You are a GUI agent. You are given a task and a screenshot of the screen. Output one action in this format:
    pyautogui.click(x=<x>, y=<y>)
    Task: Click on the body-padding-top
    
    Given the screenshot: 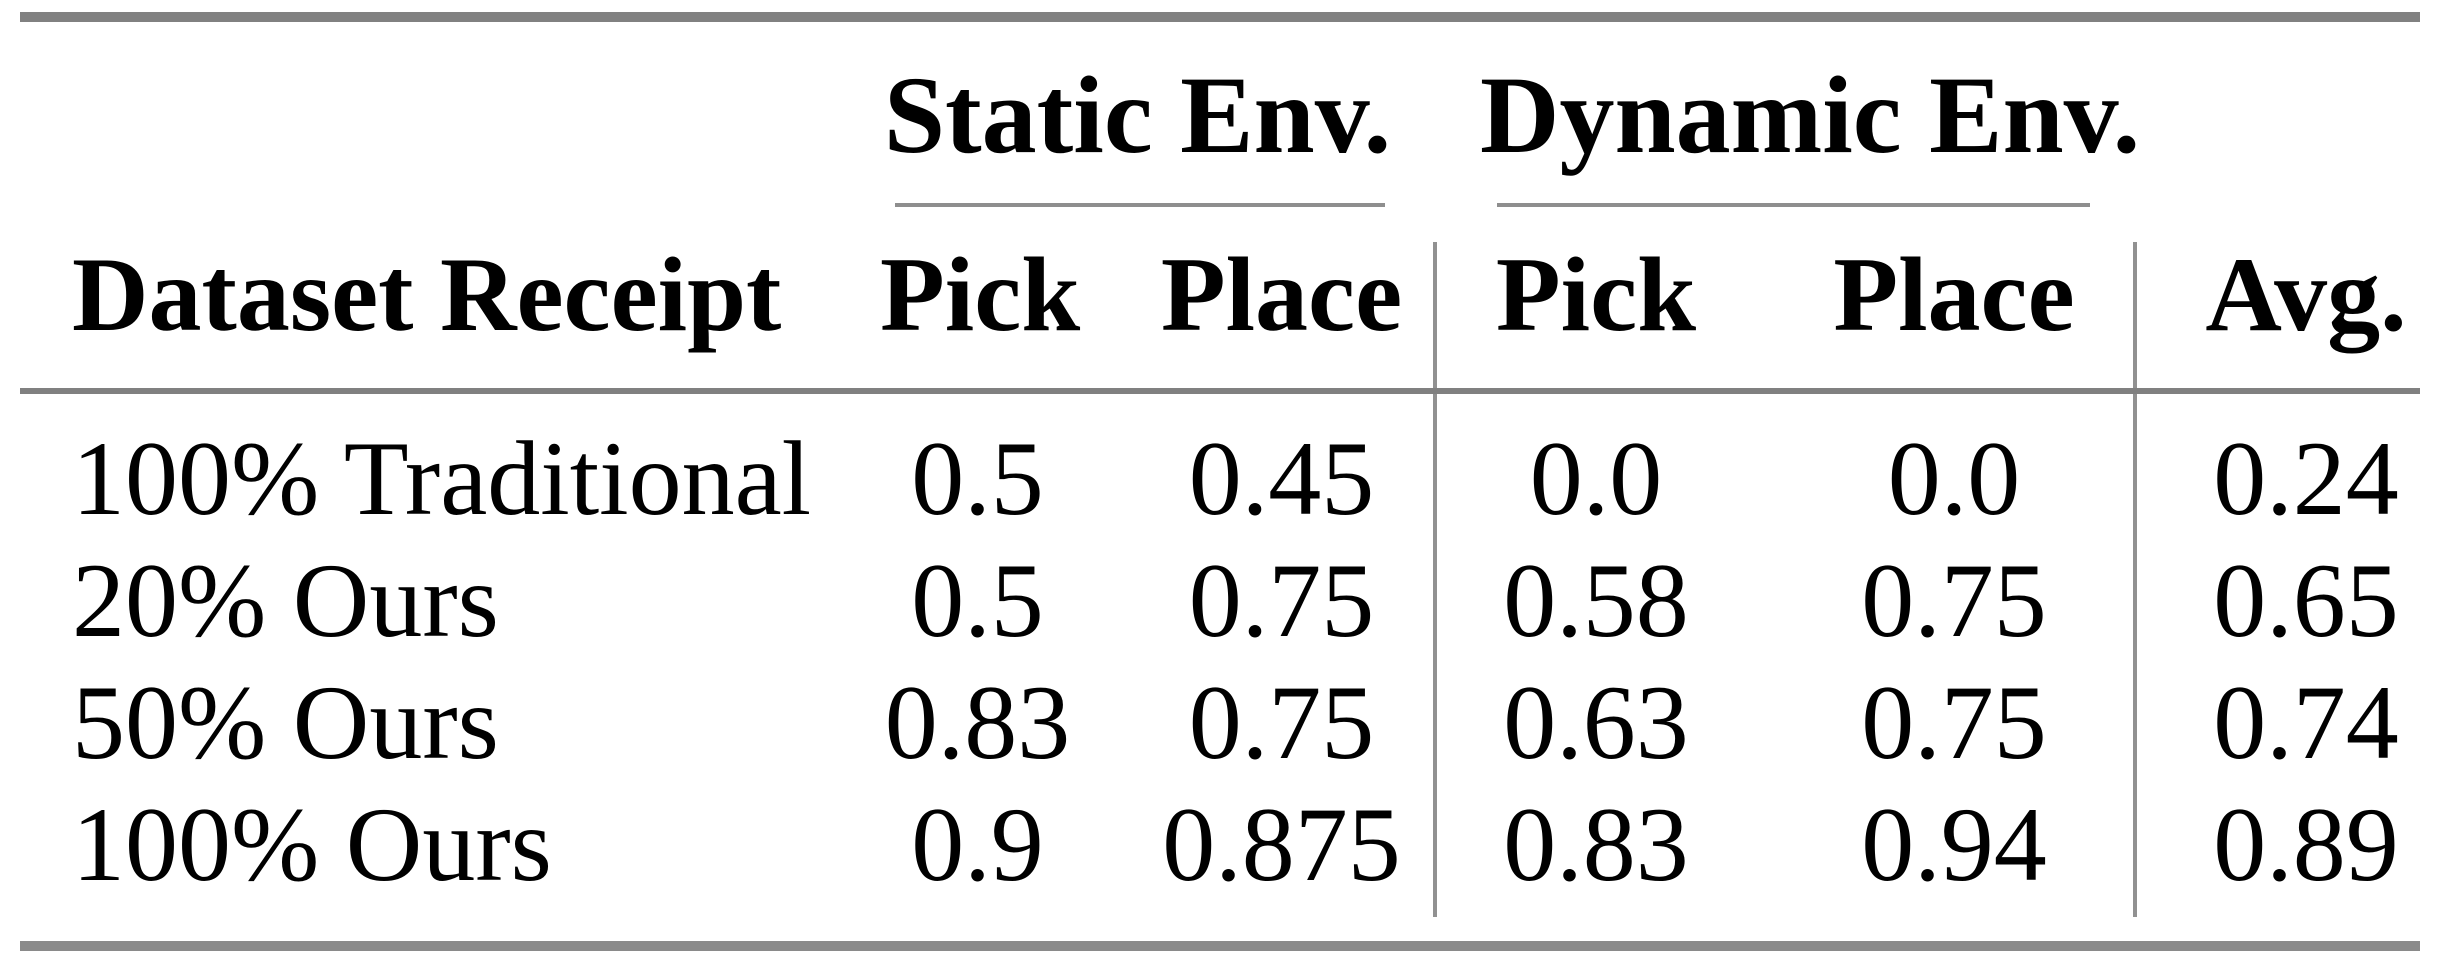 What is the action you would take?
    pyautogui.click(x=1220, y=406)
    